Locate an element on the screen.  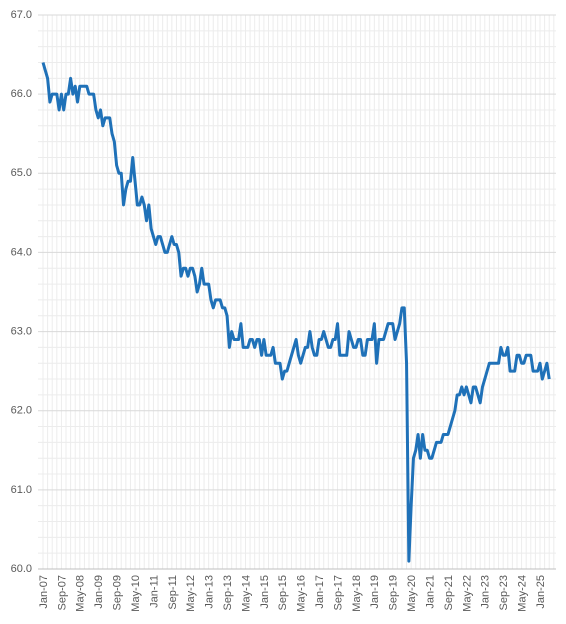
x-tick-label: Sep-07 is located at coordinates (62, 592).